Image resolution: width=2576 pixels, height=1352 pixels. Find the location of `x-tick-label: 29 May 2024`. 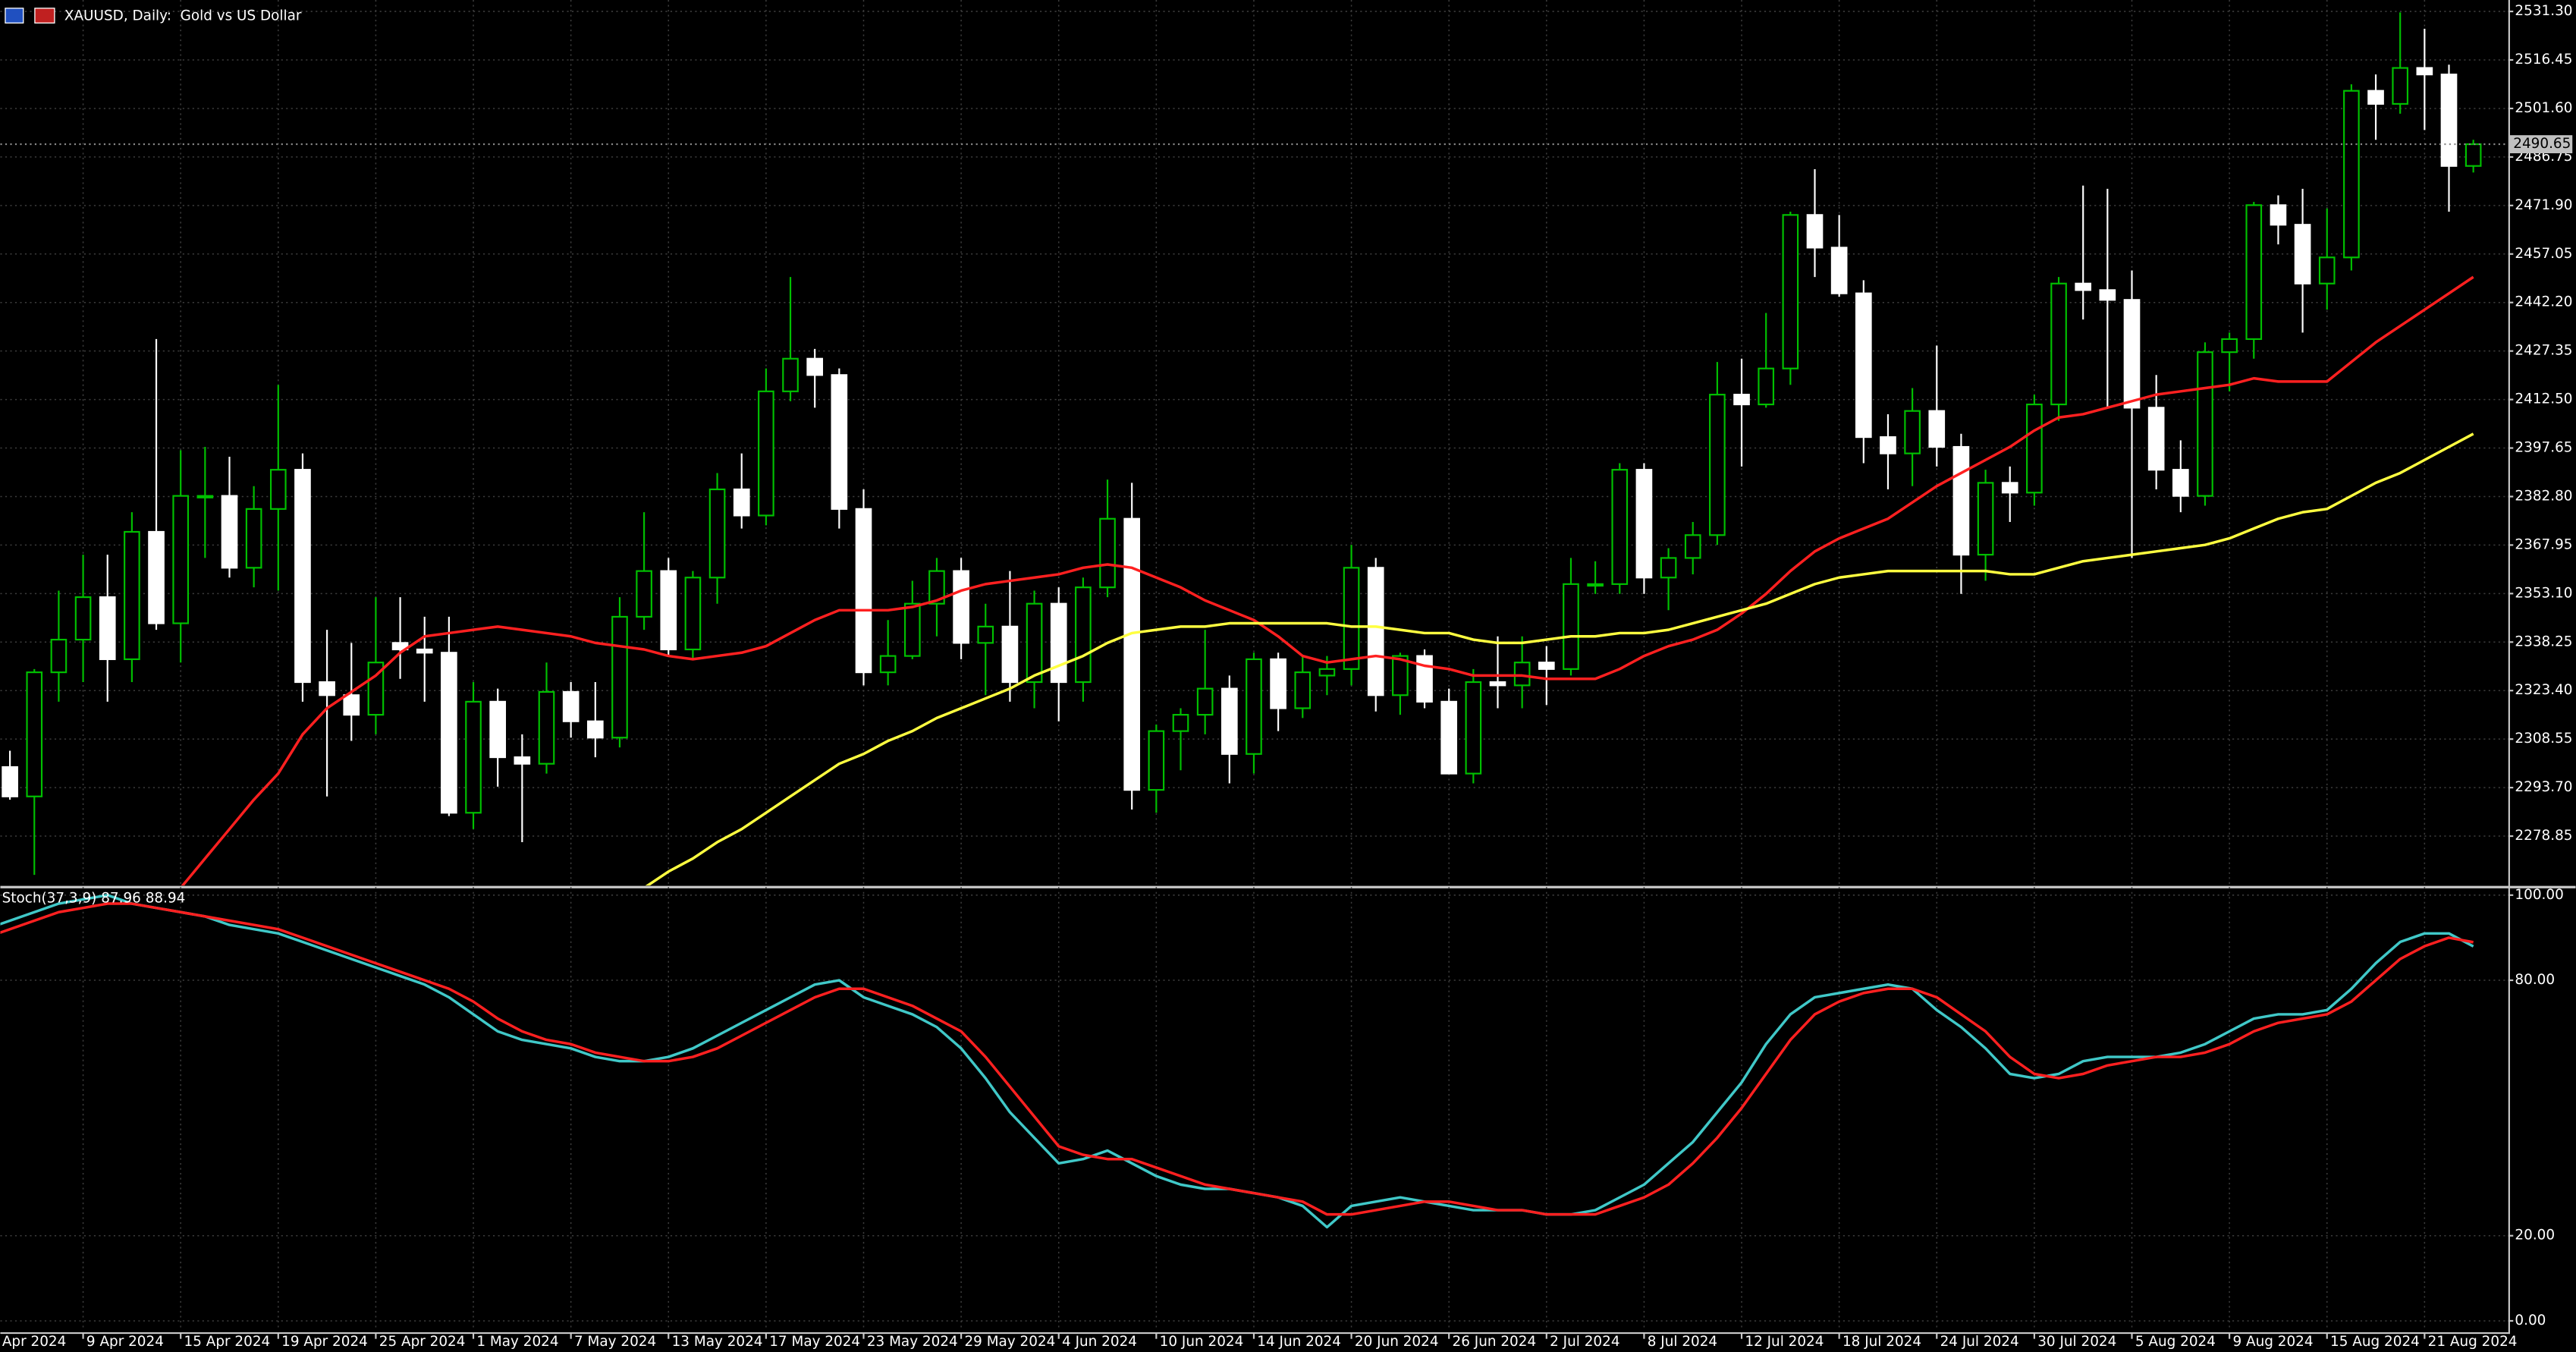

x-tick-label: 29 May 2024 is located at coordinates (1009, 1342).